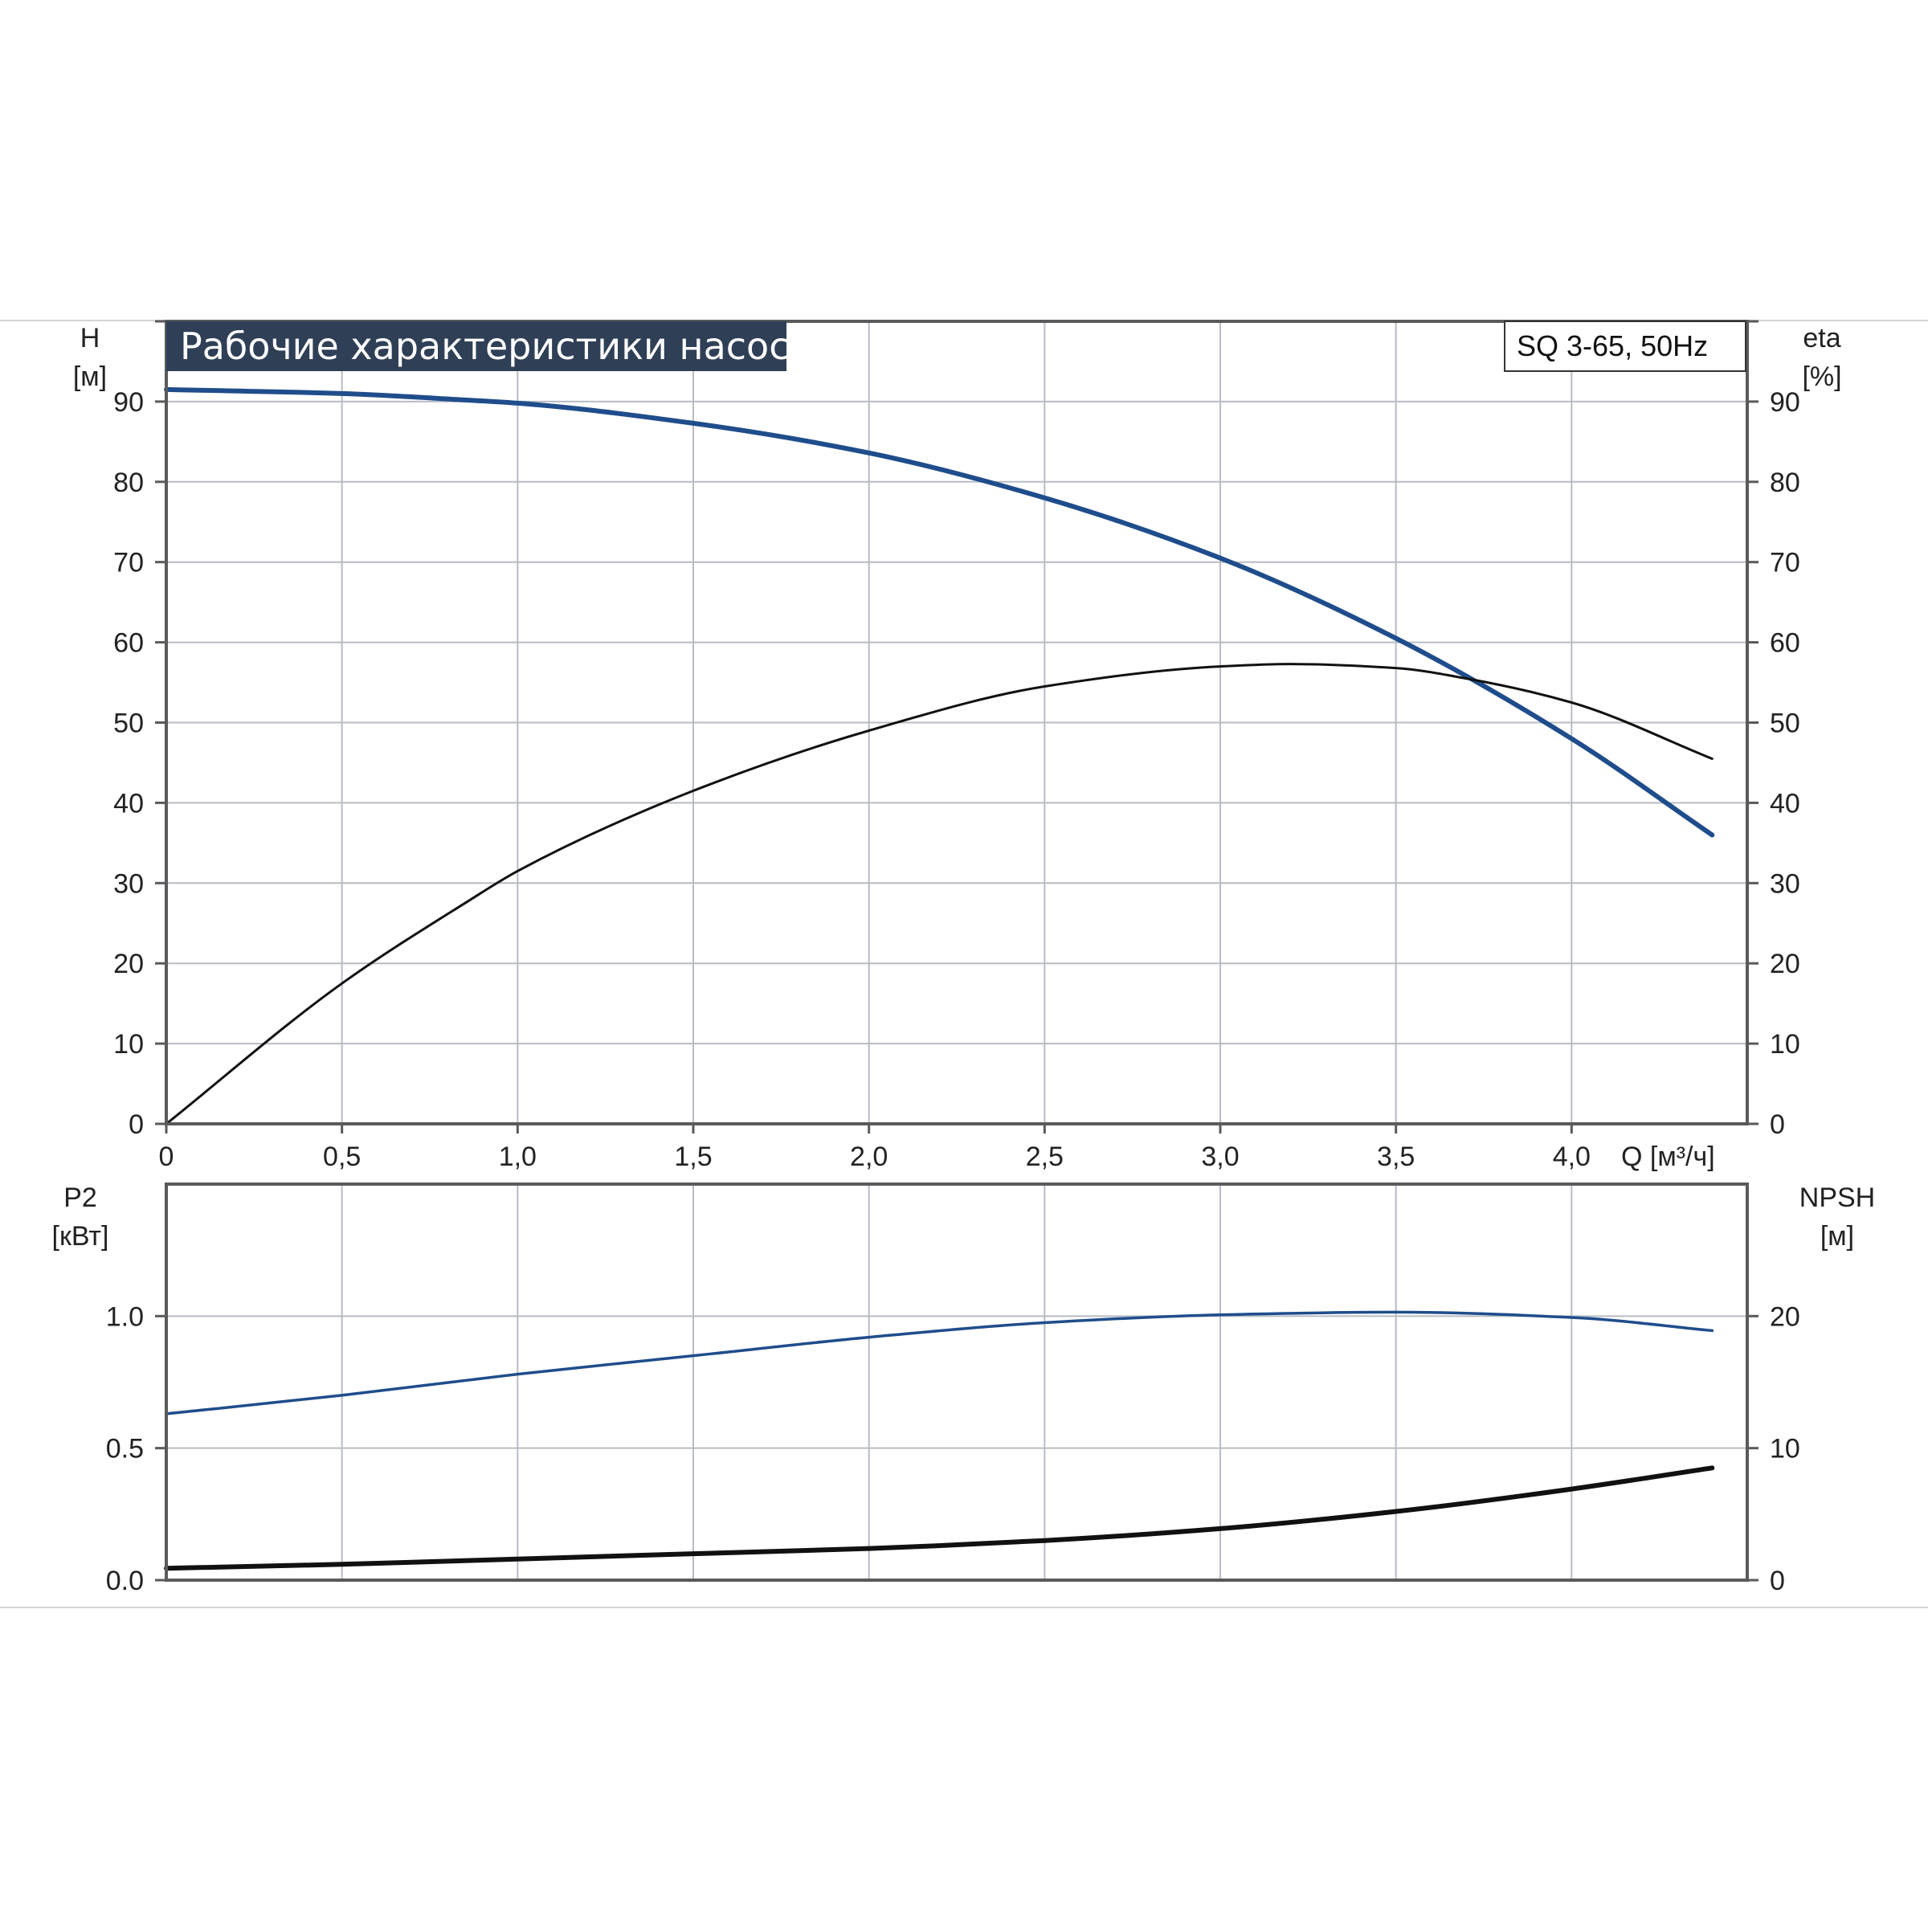  What do you see at coordinates (1785, 724) in the screenshot?
I see `upper-right-tick-label: 50` at bounding box center [1785, 724].